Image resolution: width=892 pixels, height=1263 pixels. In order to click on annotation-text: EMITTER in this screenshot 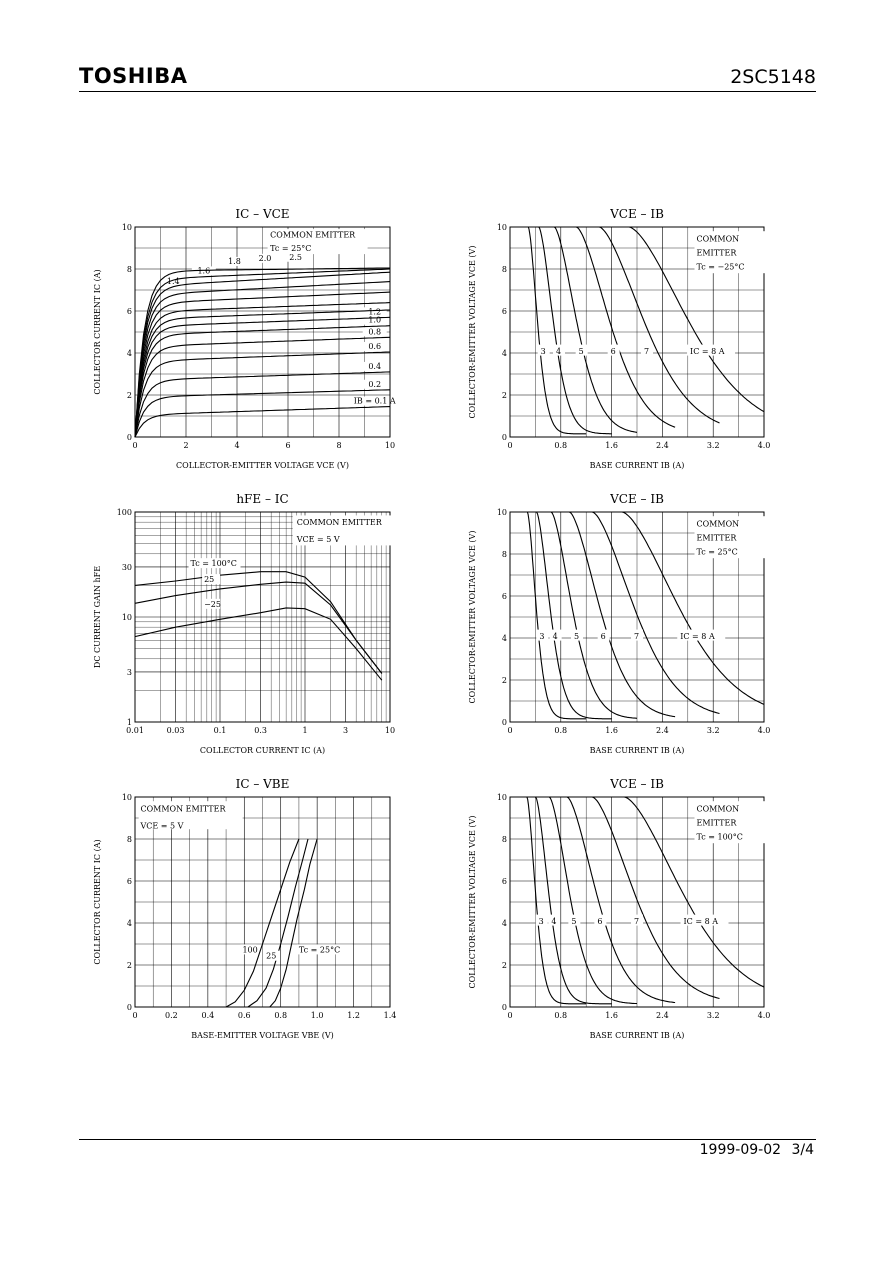, I will do `click(717, 538)`.